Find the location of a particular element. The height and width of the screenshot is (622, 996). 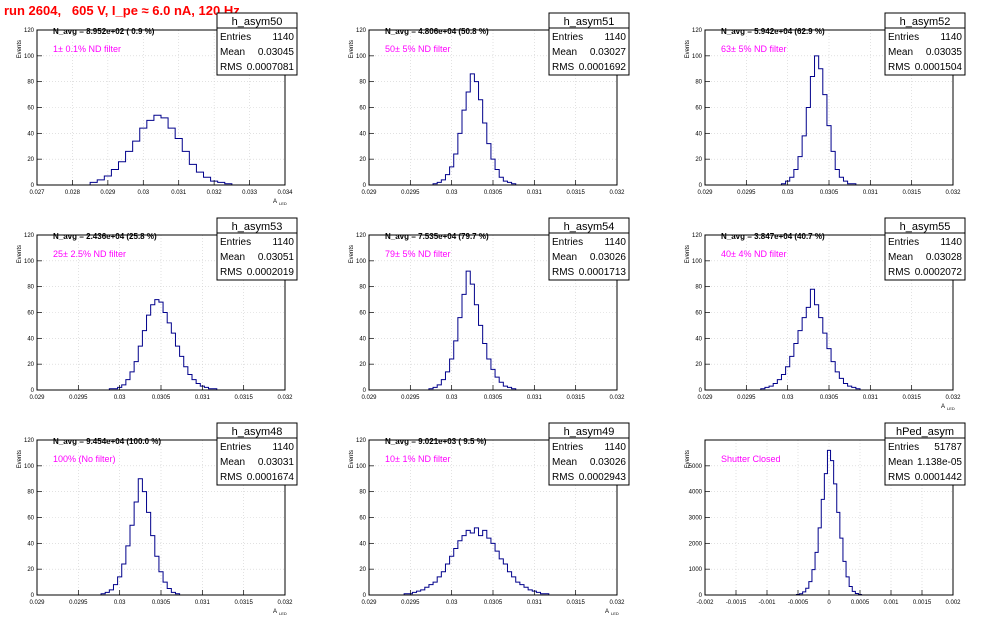

histogram-line-h_asym48 is located at coordinates (140, 536).